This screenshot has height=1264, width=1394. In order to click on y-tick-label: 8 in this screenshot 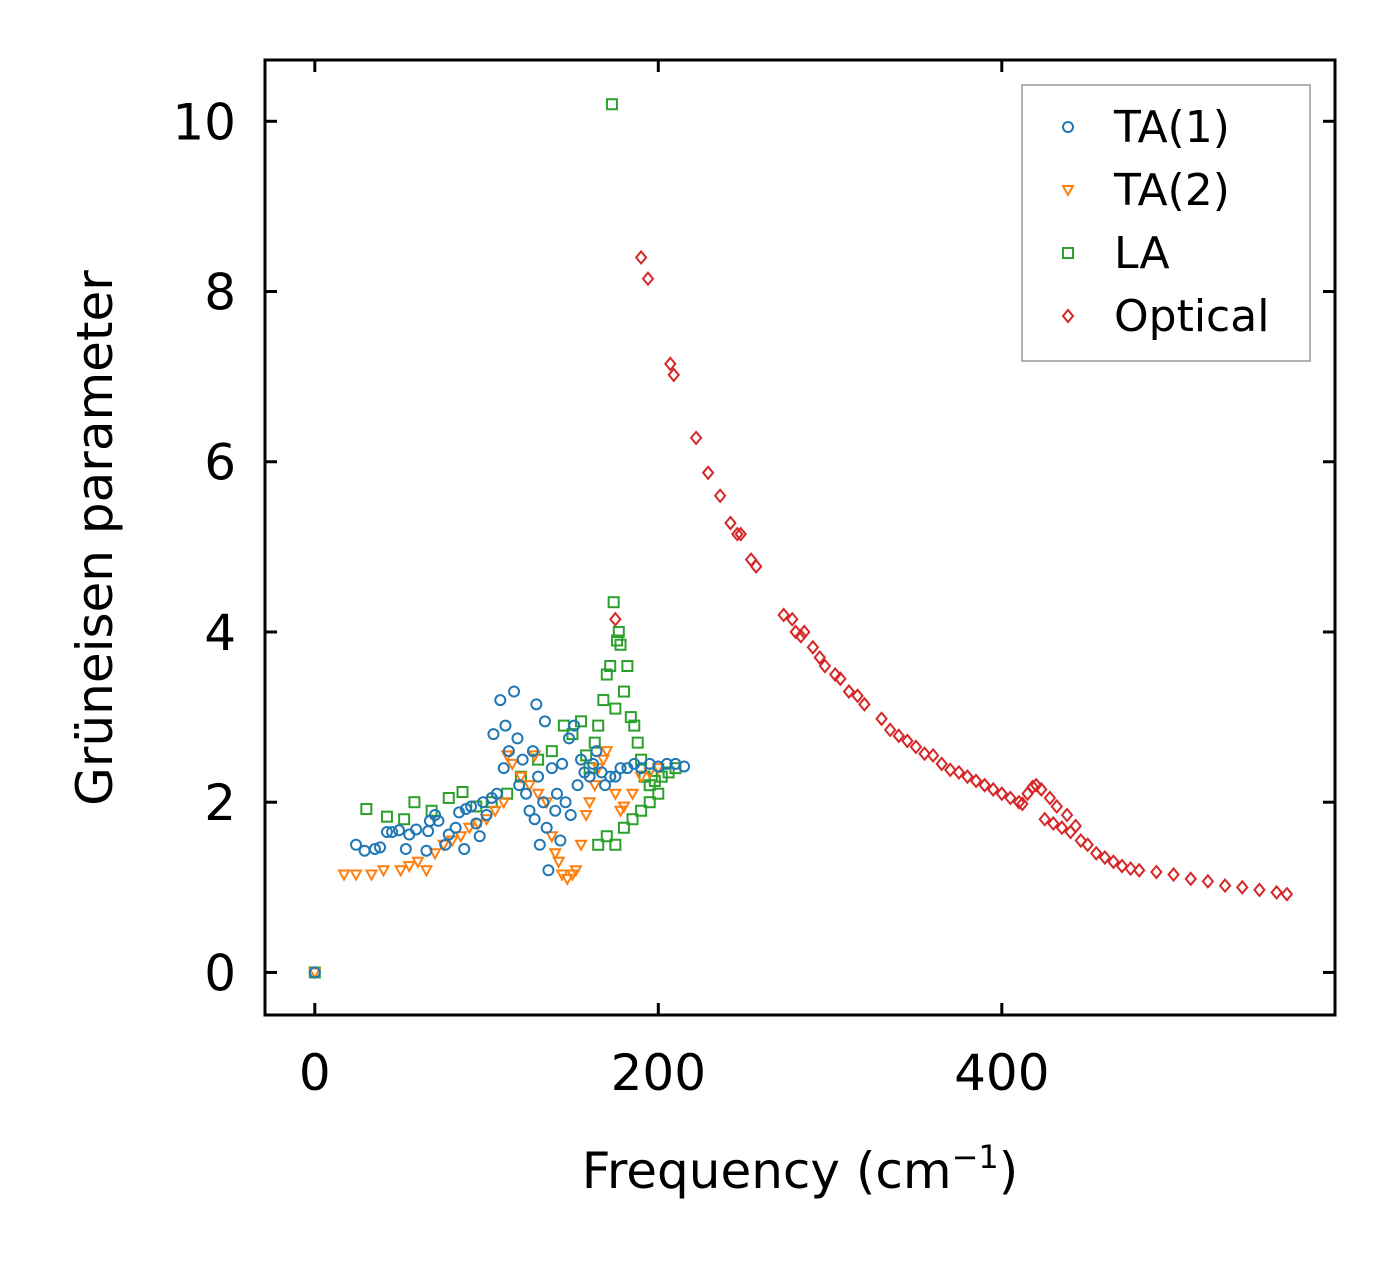, I will do `click(220, 293)`.